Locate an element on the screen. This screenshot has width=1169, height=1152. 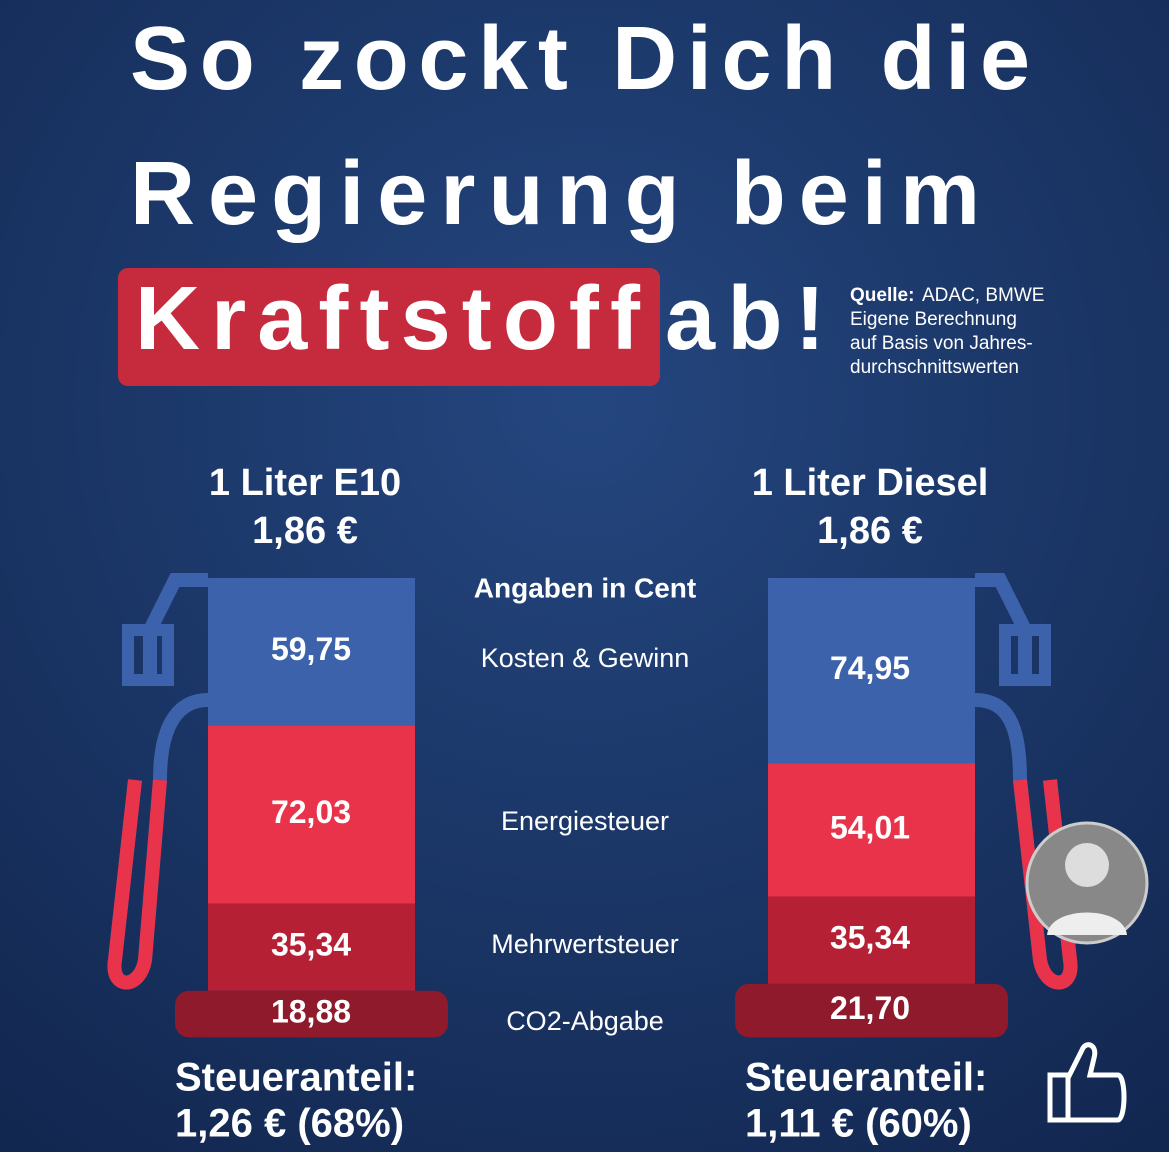
source-note: durchschnittswerten is located at coordinates (934, 367).